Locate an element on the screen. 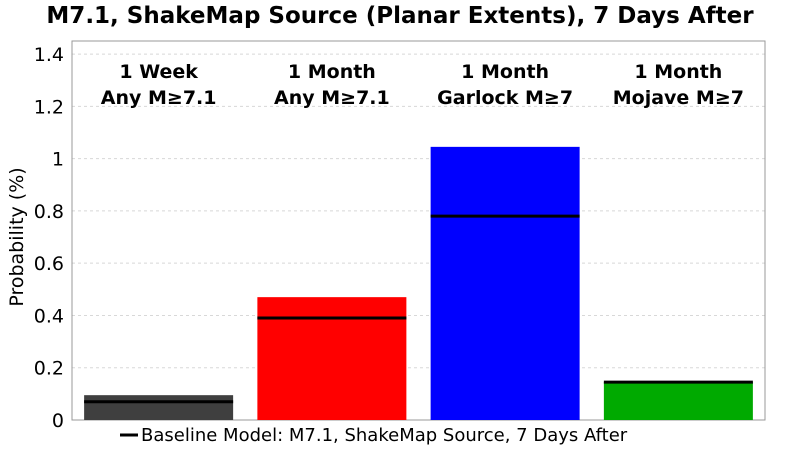 This screenshot has width=800, height=450. category-label: 1 Week is located at coordinates (158, 72).